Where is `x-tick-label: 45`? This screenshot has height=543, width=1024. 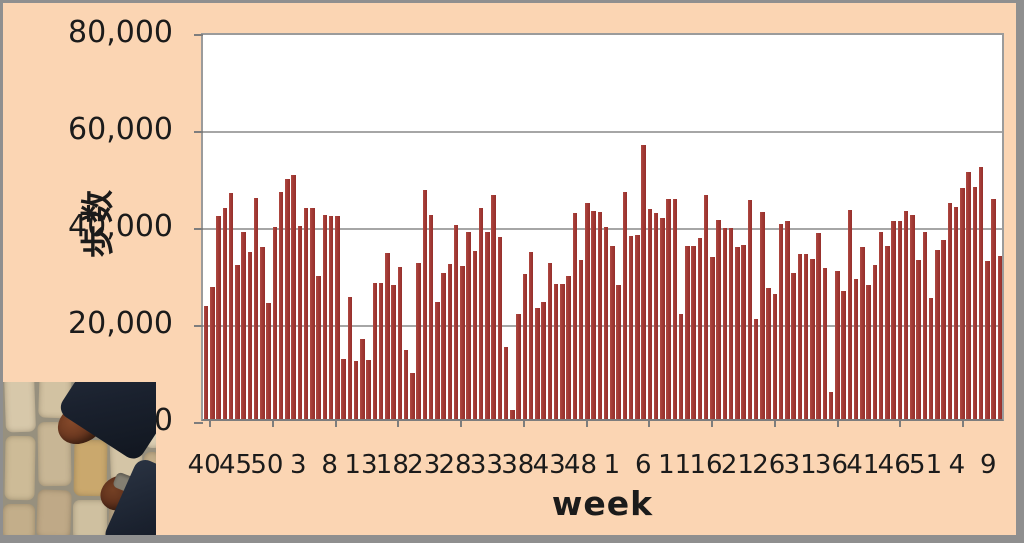 x-tick-label: 45 is located at coordinates (235, 465).